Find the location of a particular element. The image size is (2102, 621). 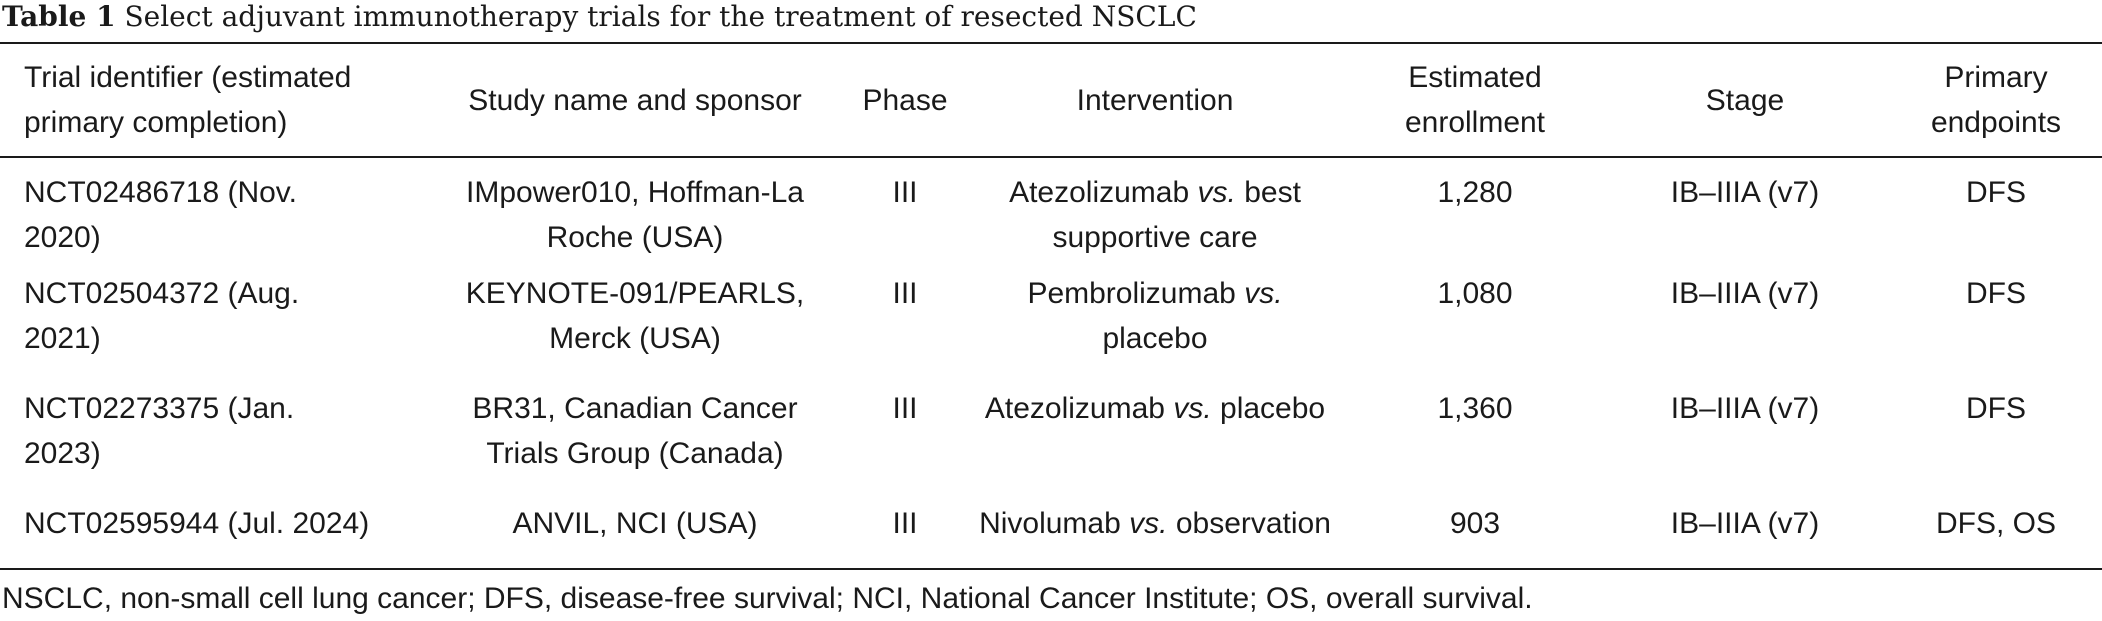

header-phase: Phase is located at coordinates (905, 100).